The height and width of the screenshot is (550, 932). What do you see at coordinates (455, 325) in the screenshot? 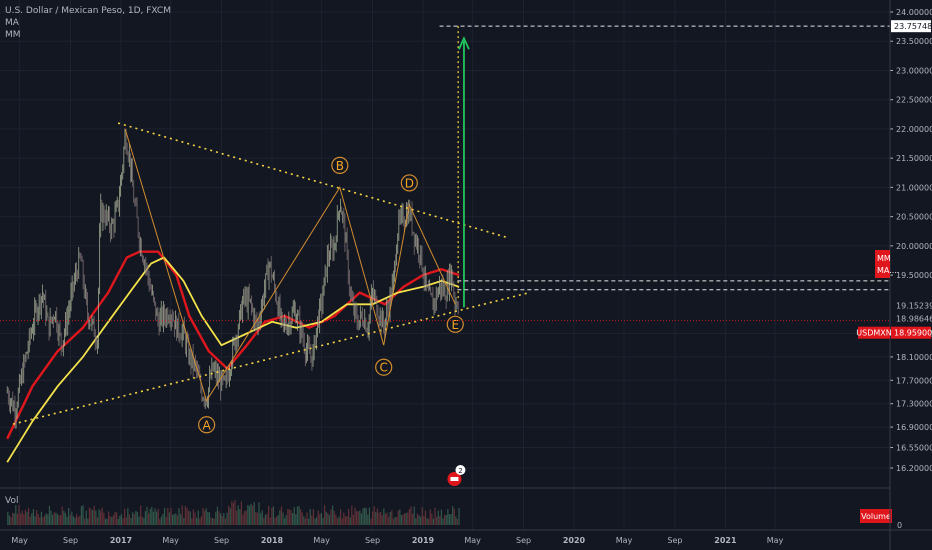
I see `pattern-point-e-label: E` at bounding box center [455, 325].